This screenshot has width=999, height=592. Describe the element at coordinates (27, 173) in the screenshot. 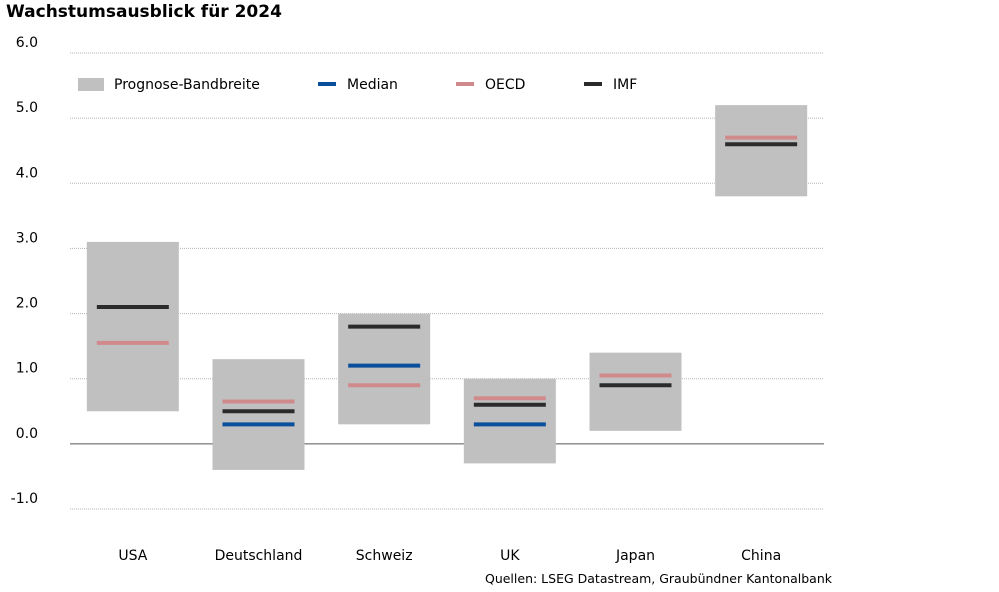

I see `y-tick-label: 4.0` at that location.